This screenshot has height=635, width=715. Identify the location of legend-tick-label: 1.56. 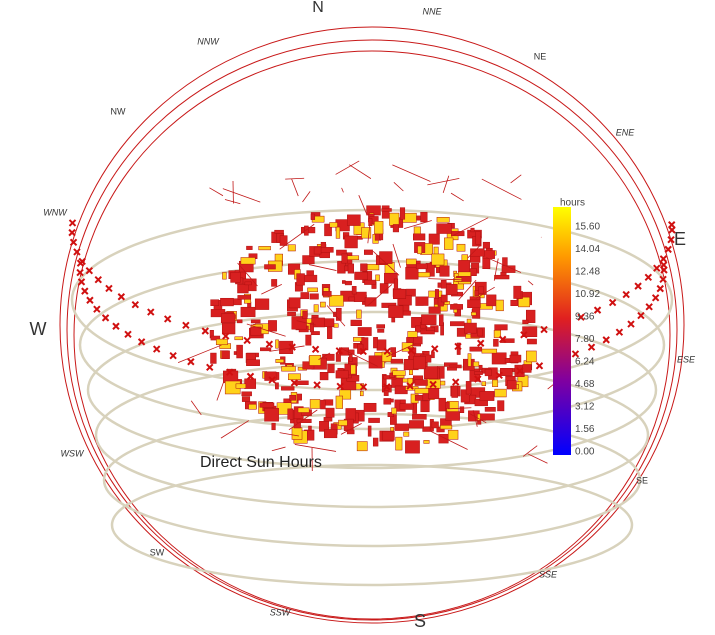
(585, 429).